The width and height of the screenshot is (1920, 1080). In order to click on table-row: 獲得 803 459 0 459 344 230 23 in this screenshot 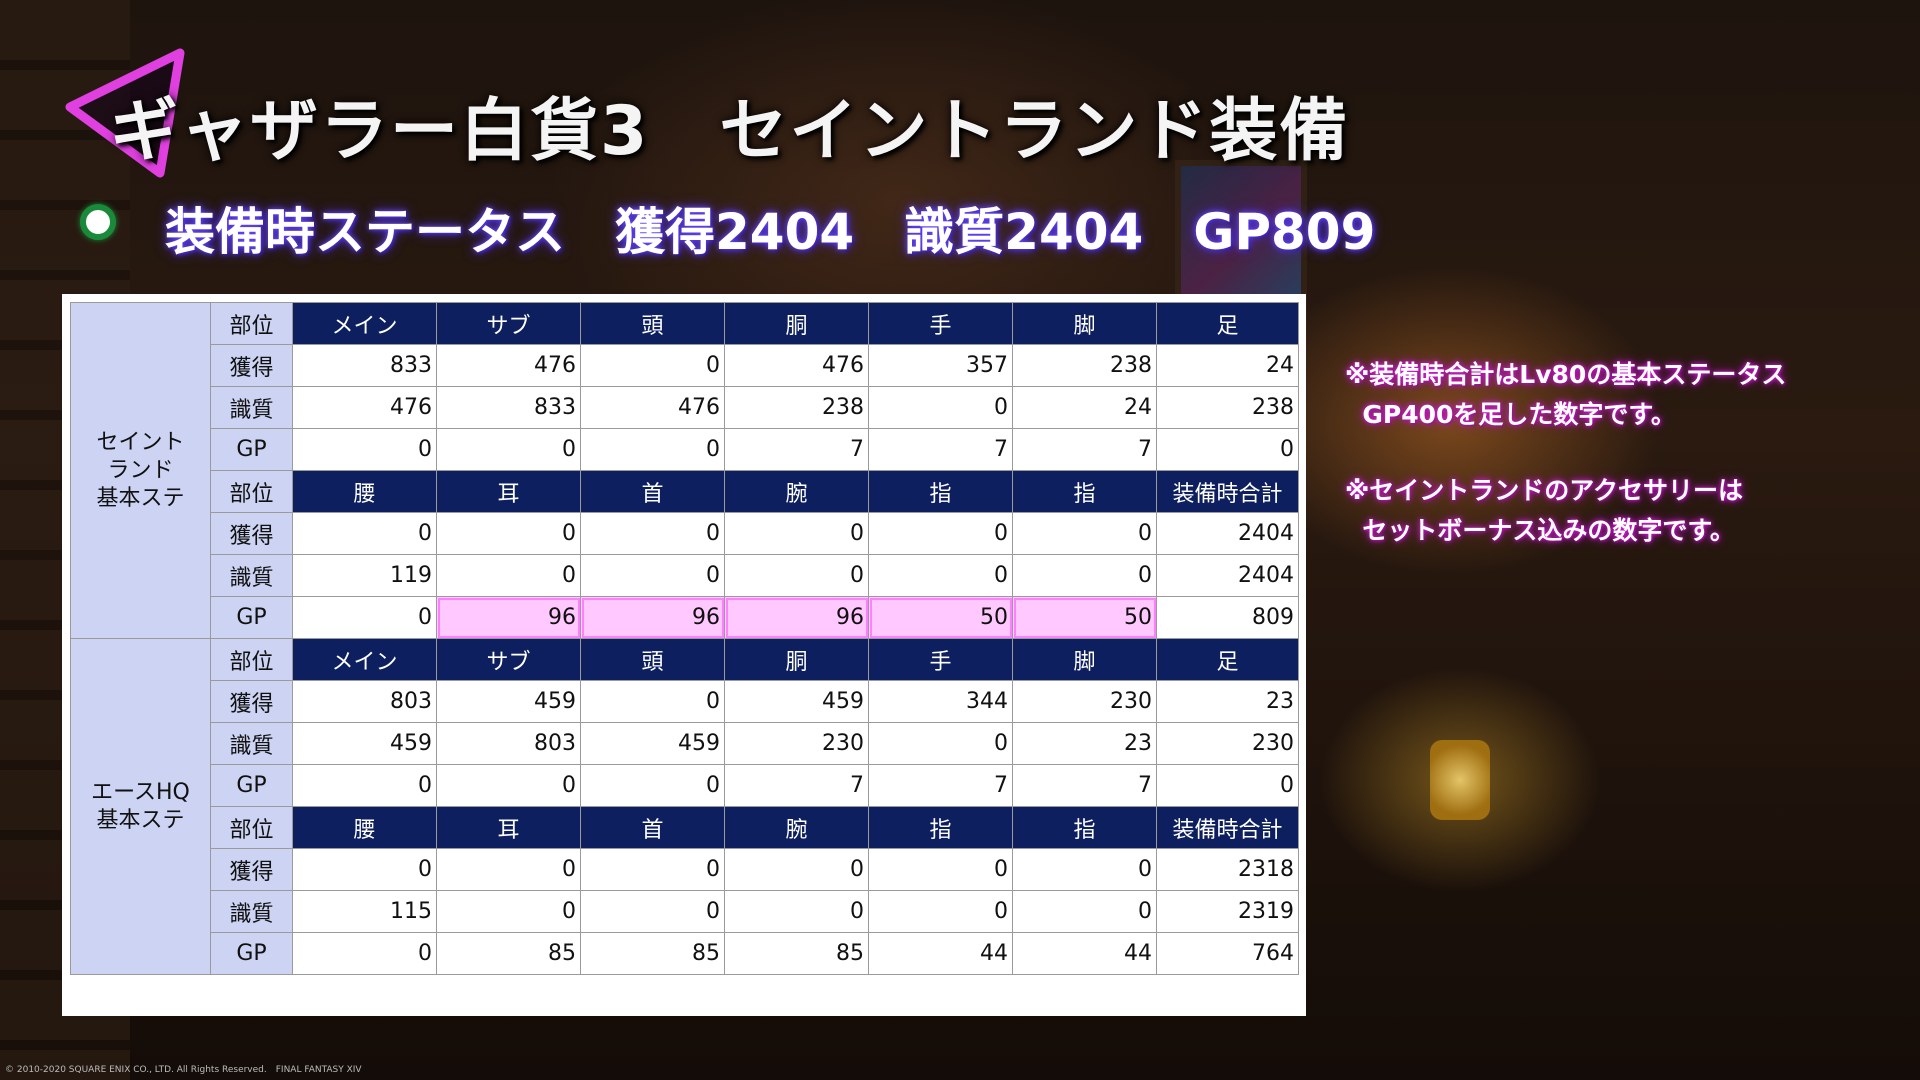, I will do `click(685, 701)`.